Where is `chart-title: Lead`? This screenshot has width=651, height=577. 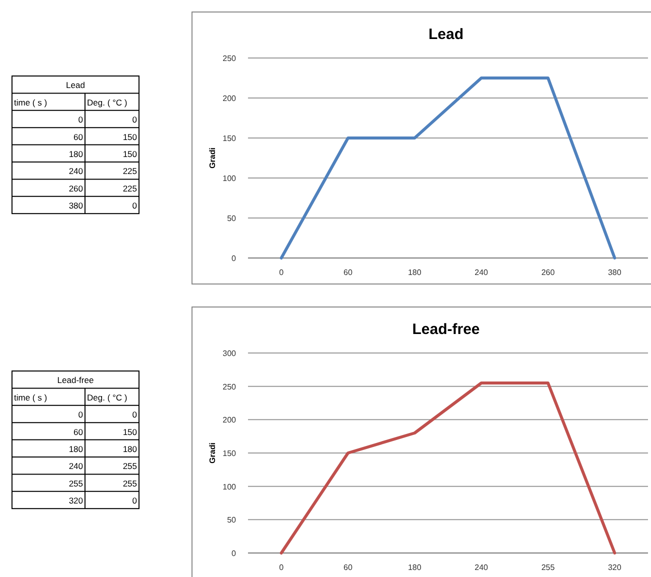
chart-title: Lead is located at coordinates (446, 34).